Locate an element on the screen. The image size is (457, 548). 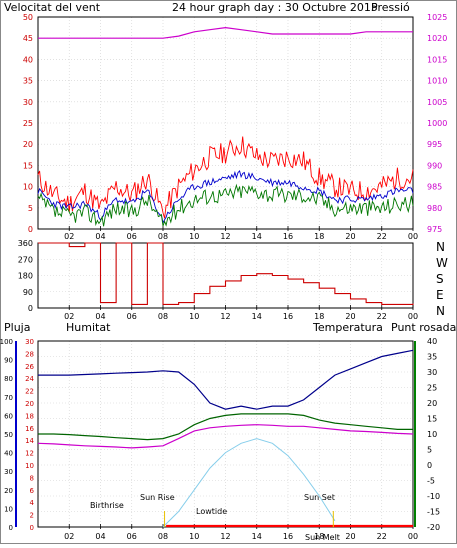
solar-curve is located at coordinates (249, 483).